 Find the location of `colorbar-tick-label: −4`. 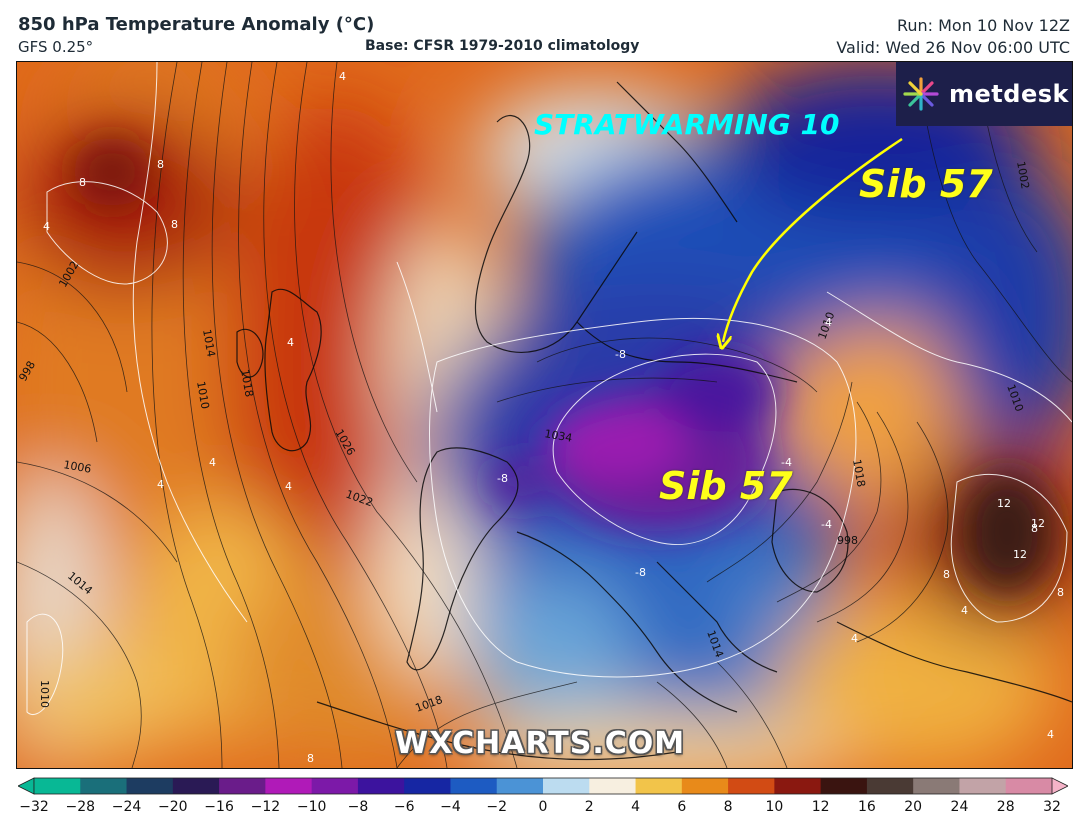

colorbar-tick-label: −4 is located at coordinates (450, 807).